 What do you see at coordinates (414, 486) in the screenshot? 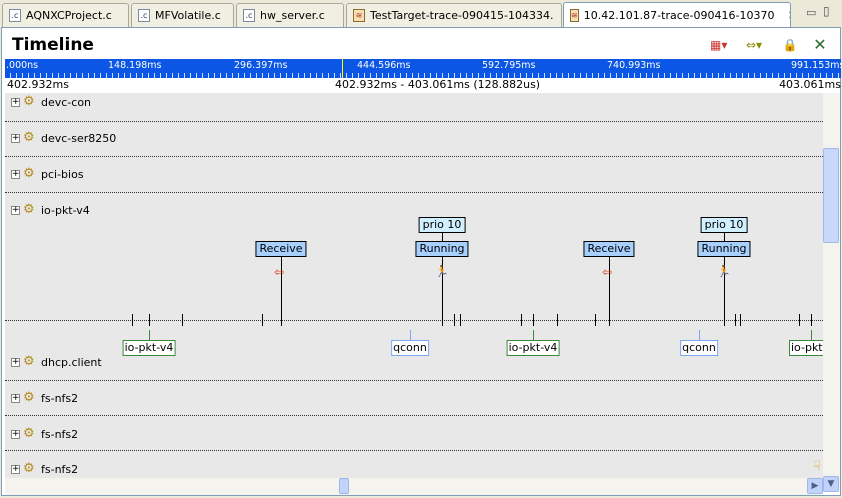
I see `horizontal-scrollbar: ▶` at bounding box center [414, 486].